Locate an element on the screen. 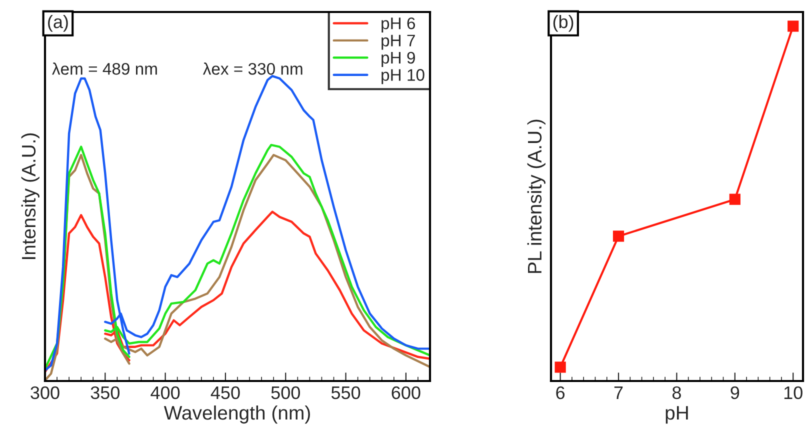 The image size is (807, 437). x-tick-label: 350 is located at coordinates (105, 393).